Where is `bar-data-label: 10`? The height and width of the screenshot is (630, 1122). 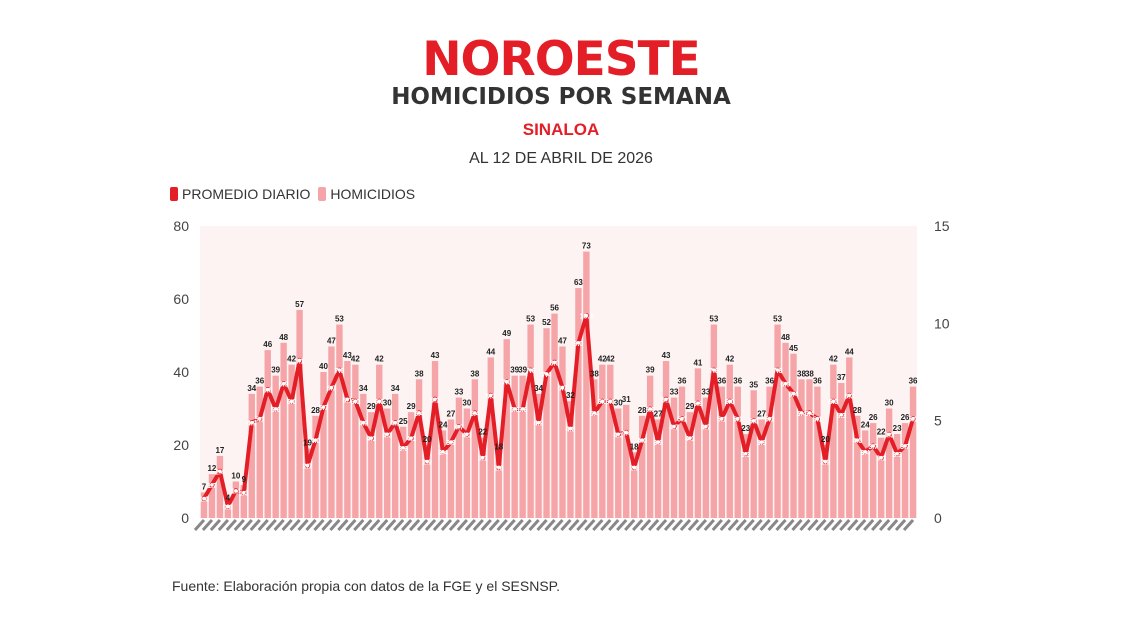 bar-data-label: 10 is located at coordinates (235, 476).